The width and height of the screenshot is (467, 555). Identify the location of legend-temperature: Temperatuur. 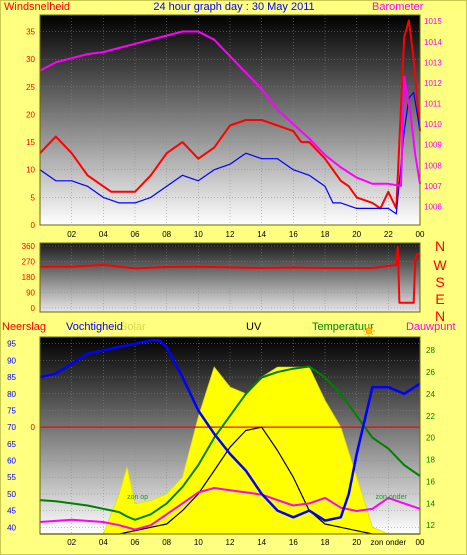
(343, 327).